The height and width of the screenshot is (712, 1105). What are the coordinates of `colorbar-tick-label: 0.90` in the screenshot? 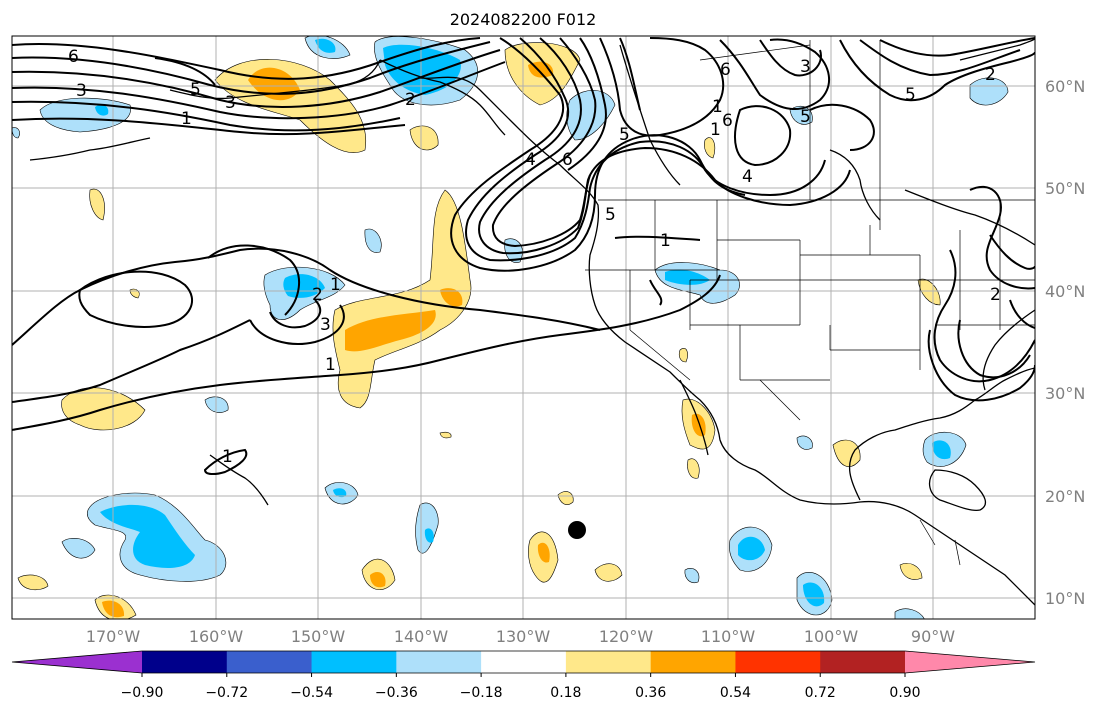 It's located at (904, 693).